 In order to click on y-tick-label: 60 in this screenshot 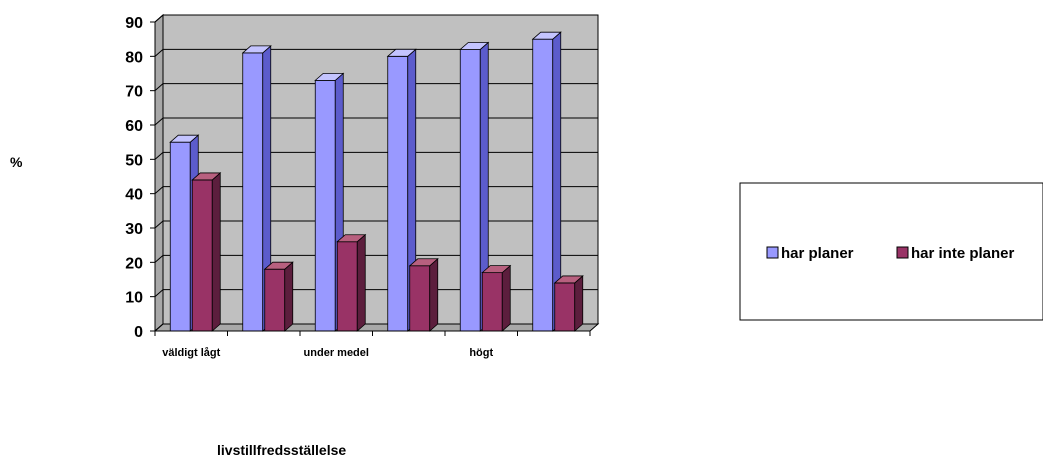, I will do `click(134, 126)`.